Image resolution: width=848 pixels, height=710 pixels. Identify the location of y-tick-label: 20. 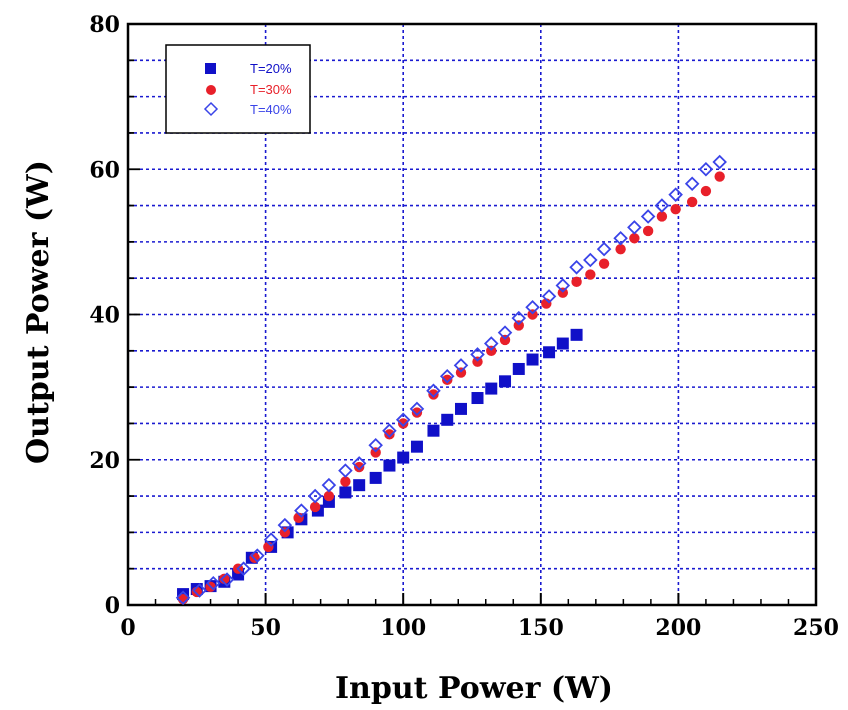
(104, 461).